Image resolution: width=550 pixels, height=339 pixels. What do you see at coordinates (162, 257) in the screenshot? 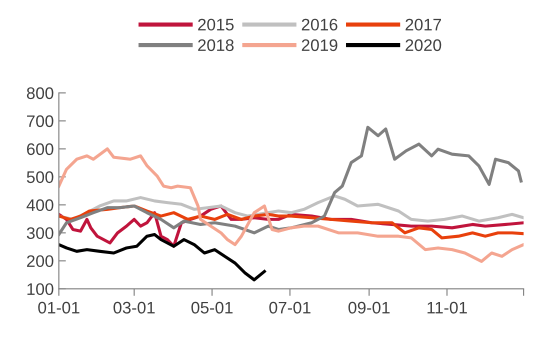
I see `line-series` at bounding box center [162, 257].